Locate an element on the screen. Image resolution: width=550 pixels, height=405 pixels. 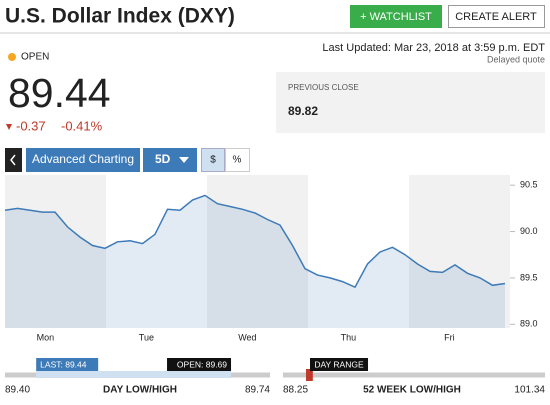
period-dropdown: 5D is located at coordinates (170, 160).